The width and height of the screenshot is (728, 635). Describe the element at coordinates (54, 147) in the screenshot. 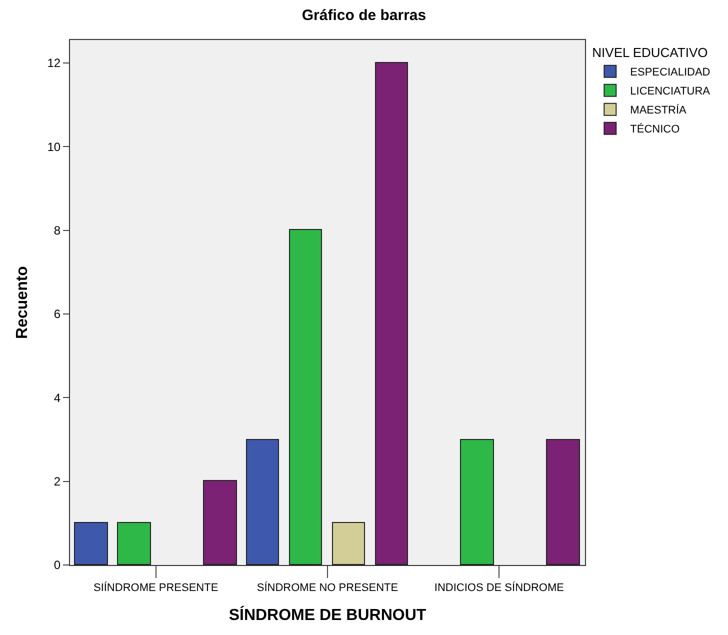

I see `y-tick-label: 10` at that location.